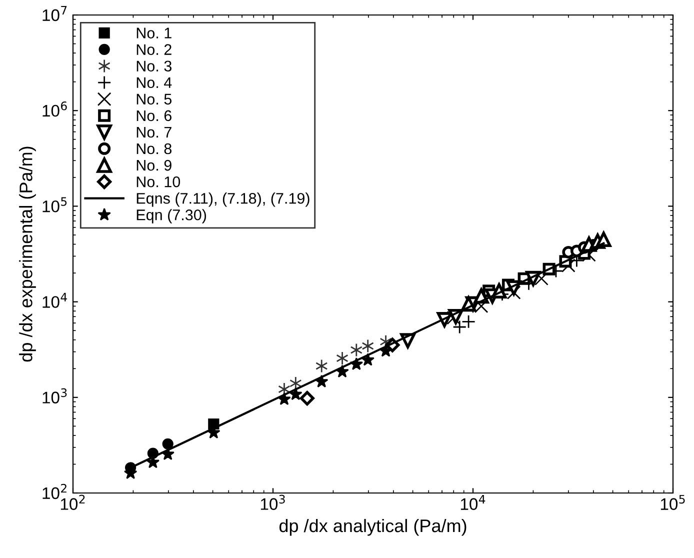 This screenshot has width=694, height=558. What do you see at coordinates (54, 396) in the screenshot?
I see `y-tick-label: 10$^{3}$` at bounding box center [54, 396].